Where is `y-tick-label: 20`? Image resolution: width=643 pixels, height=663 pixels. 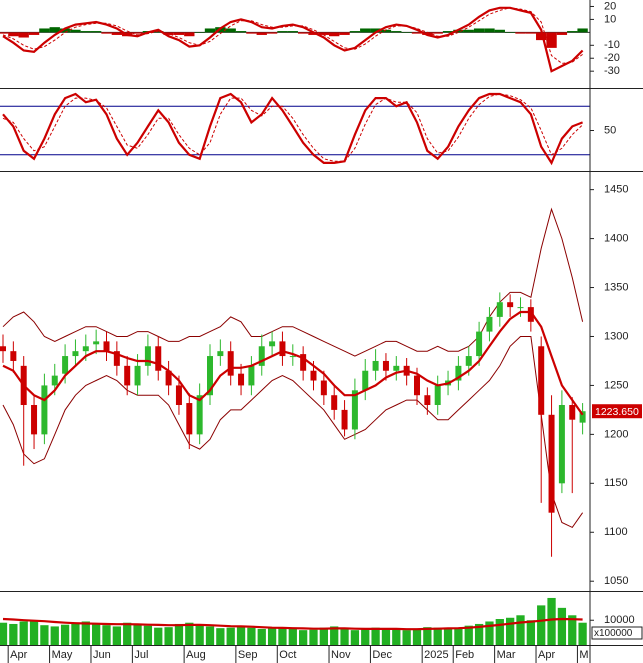
y-tick-label: 20 is located at coordinates (610, 6).